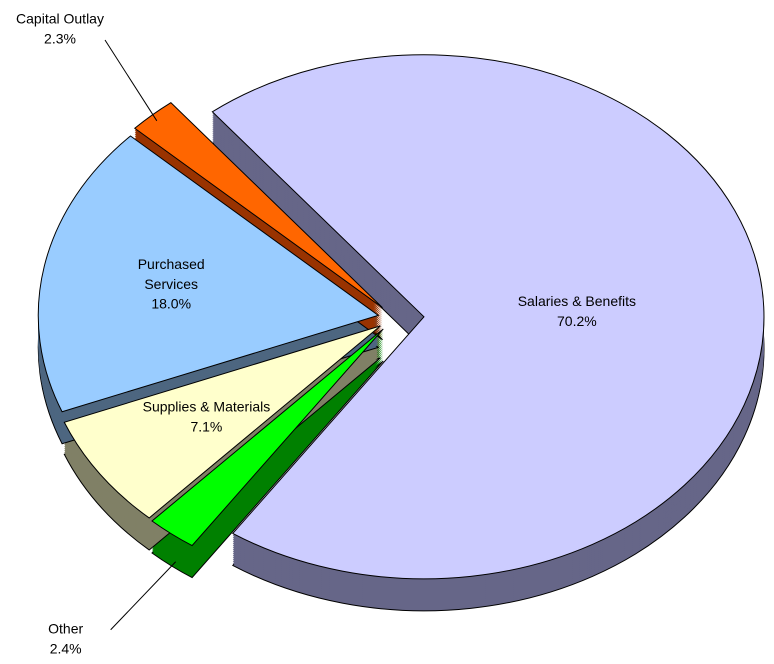 The width and height of the screenshot is (774, 664). I want to click on value-label: 2.4%, so click(66, 648).